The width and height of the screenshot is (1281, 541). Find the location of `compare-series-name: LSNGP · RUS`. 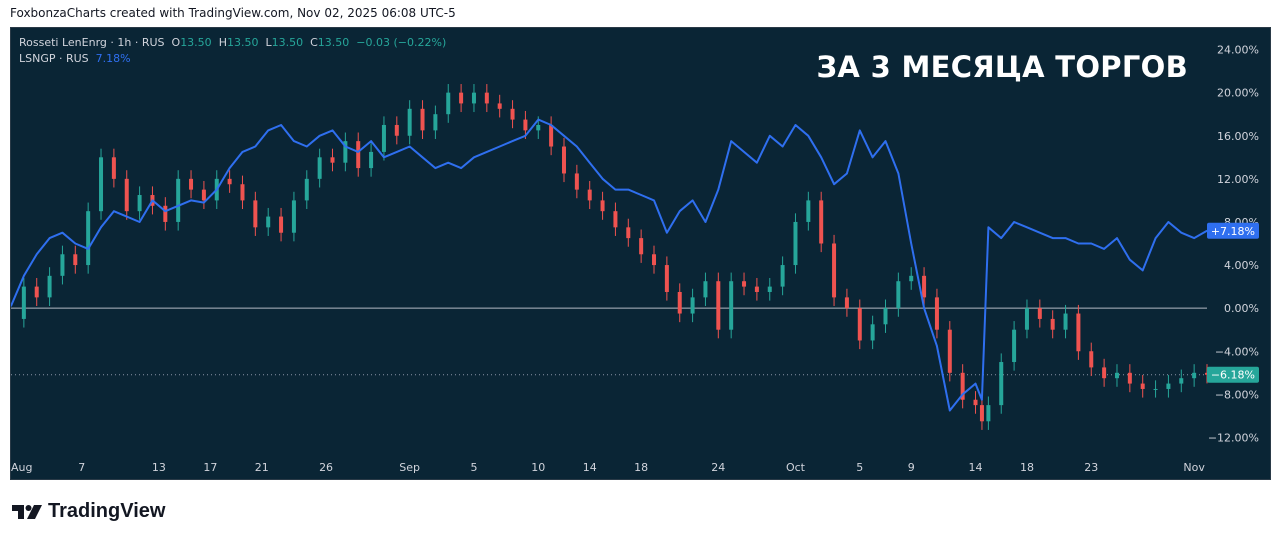

compare-series-name: LSNGP · RUS is located at coordinates (54, 58).